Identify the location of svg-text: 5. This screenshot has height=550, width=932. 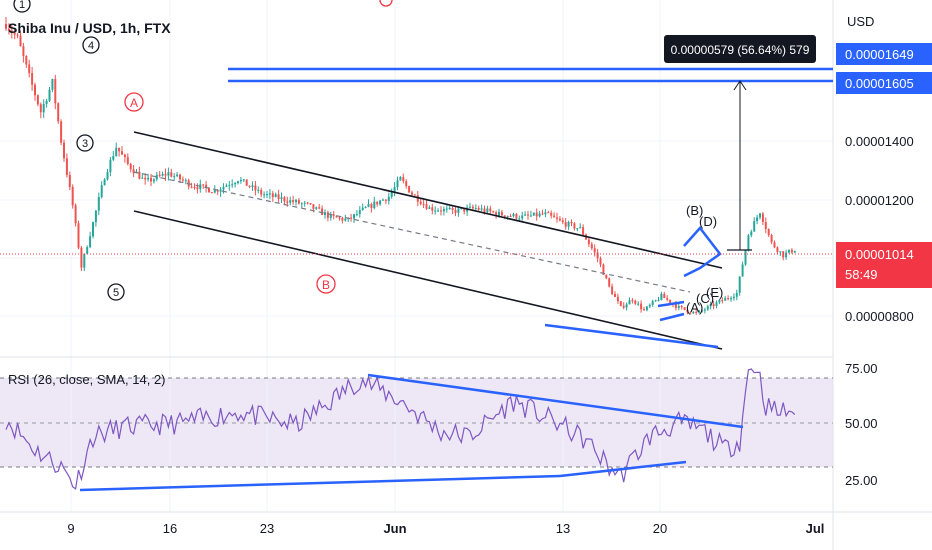
(116, 293).